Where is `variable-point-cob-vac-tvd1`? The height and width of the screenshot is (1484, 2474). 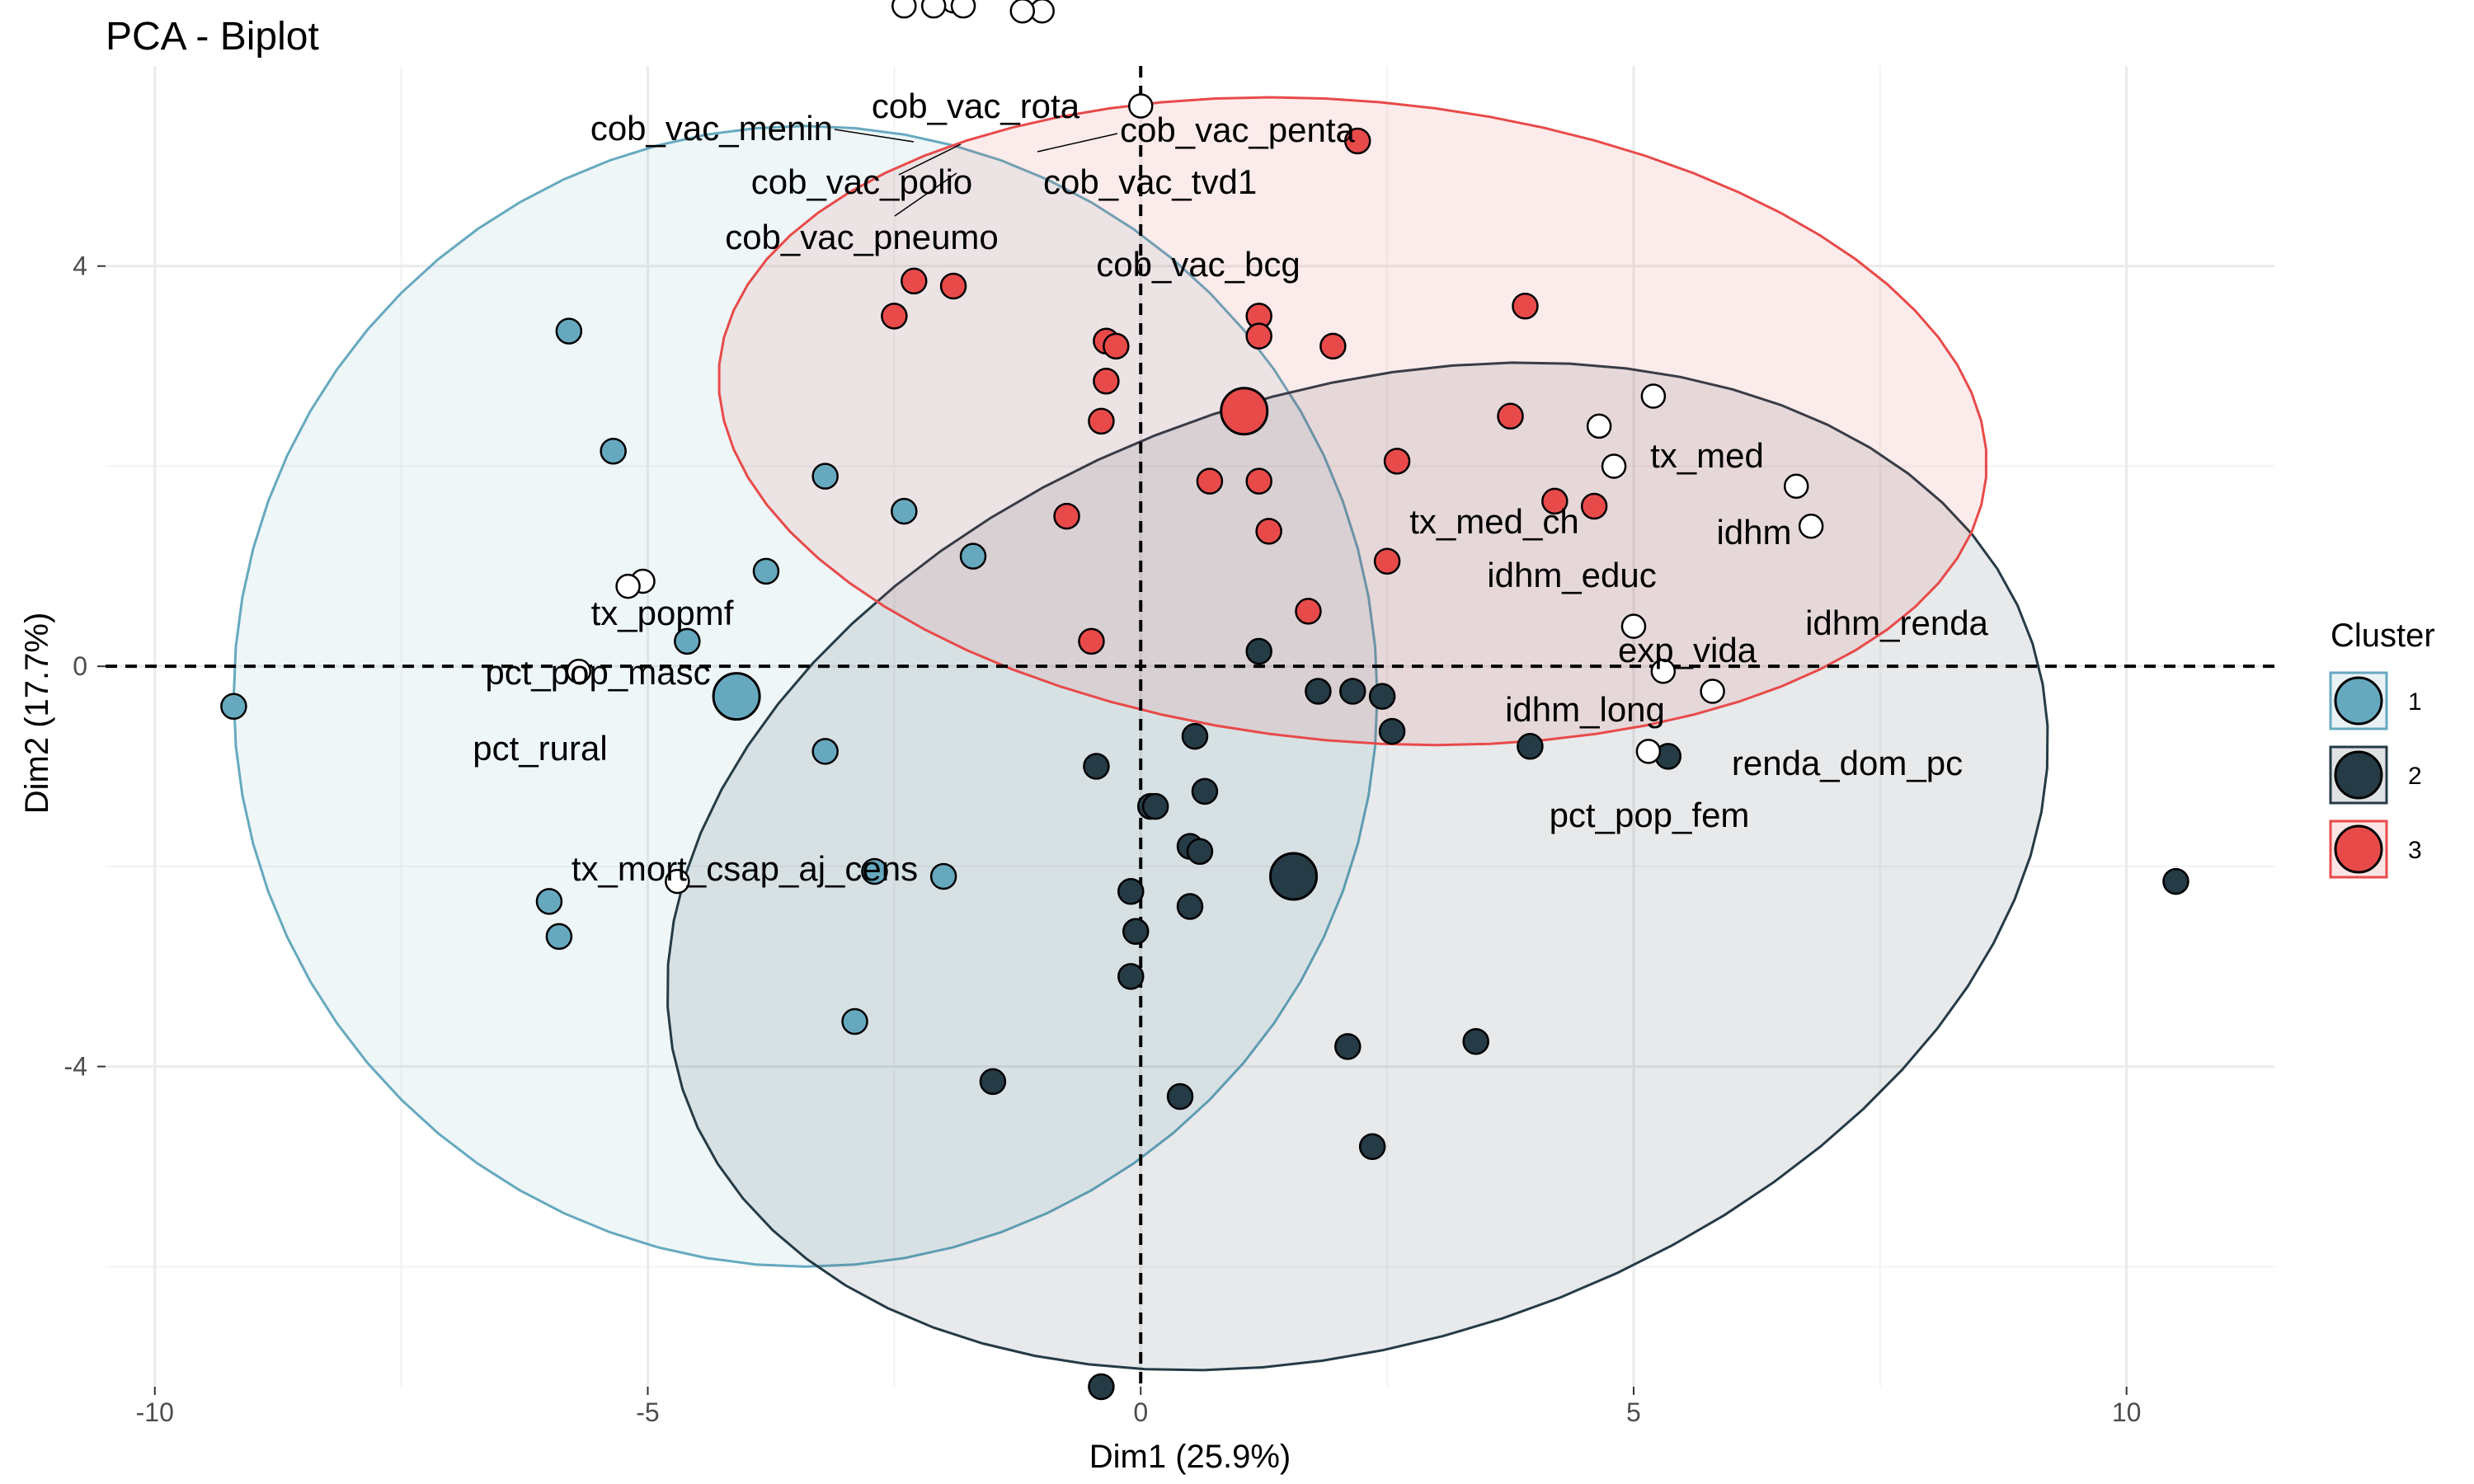
variable-point-cob-vac-tvd1 is located at coordinates (1022, 12).